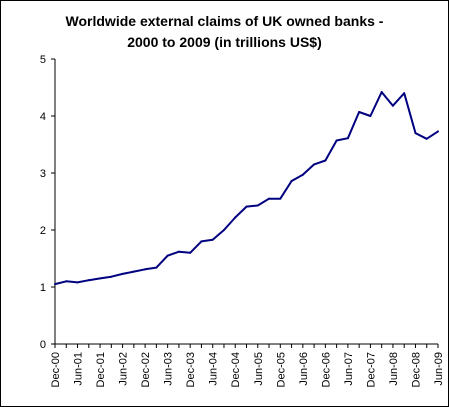  What do you see at coordinates (439, 369) in the screenshot?
I see `x-tick-label: Jun-09` at bounding box center [439, 369].